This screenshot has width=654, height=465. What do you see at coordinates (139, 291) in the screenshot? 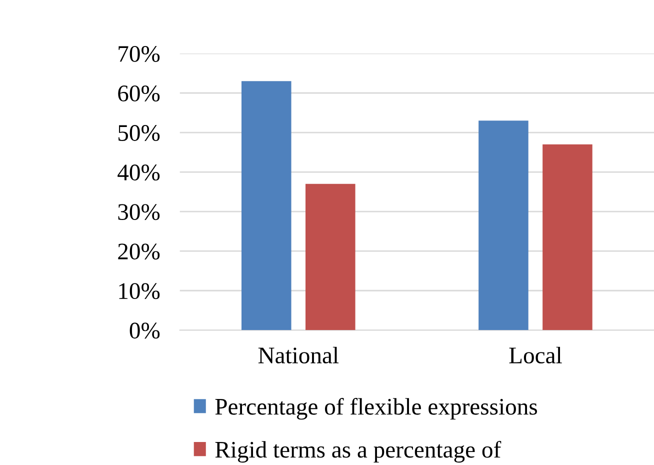
I see `y-tick-label: 10%` at bounding box center [139, 291].